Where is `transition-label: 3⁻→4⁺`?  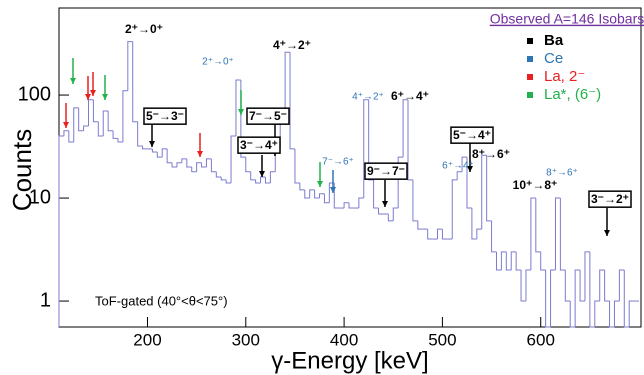
transition-label: 3⁻→4⁺ is located at coordinates (259, 145).